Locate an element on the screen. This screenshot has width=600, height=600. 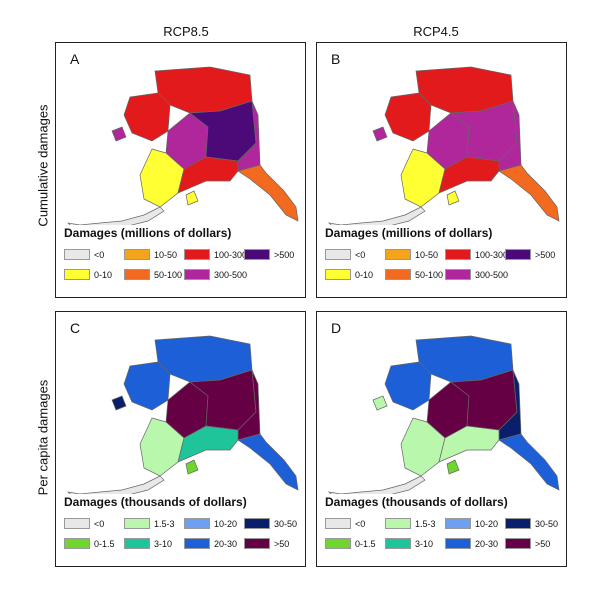
panel-letter: D is located at coordinates (336, 328).